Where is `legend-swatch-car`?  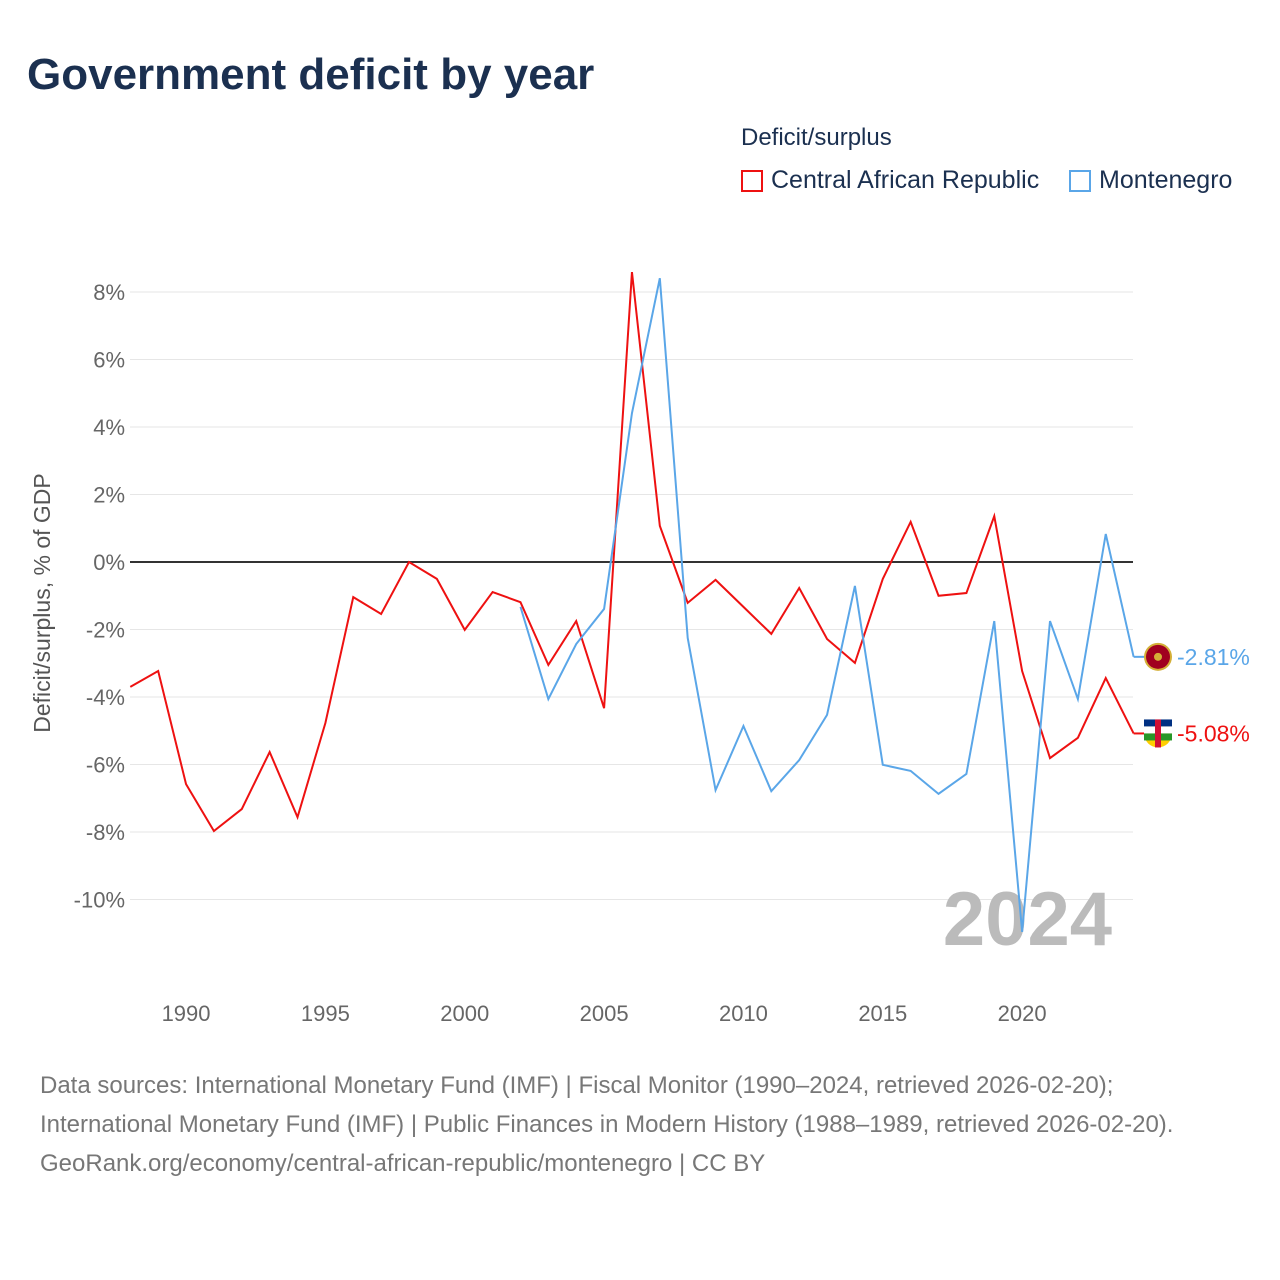 legend-swatch-car is located at coordinates (752, 180).